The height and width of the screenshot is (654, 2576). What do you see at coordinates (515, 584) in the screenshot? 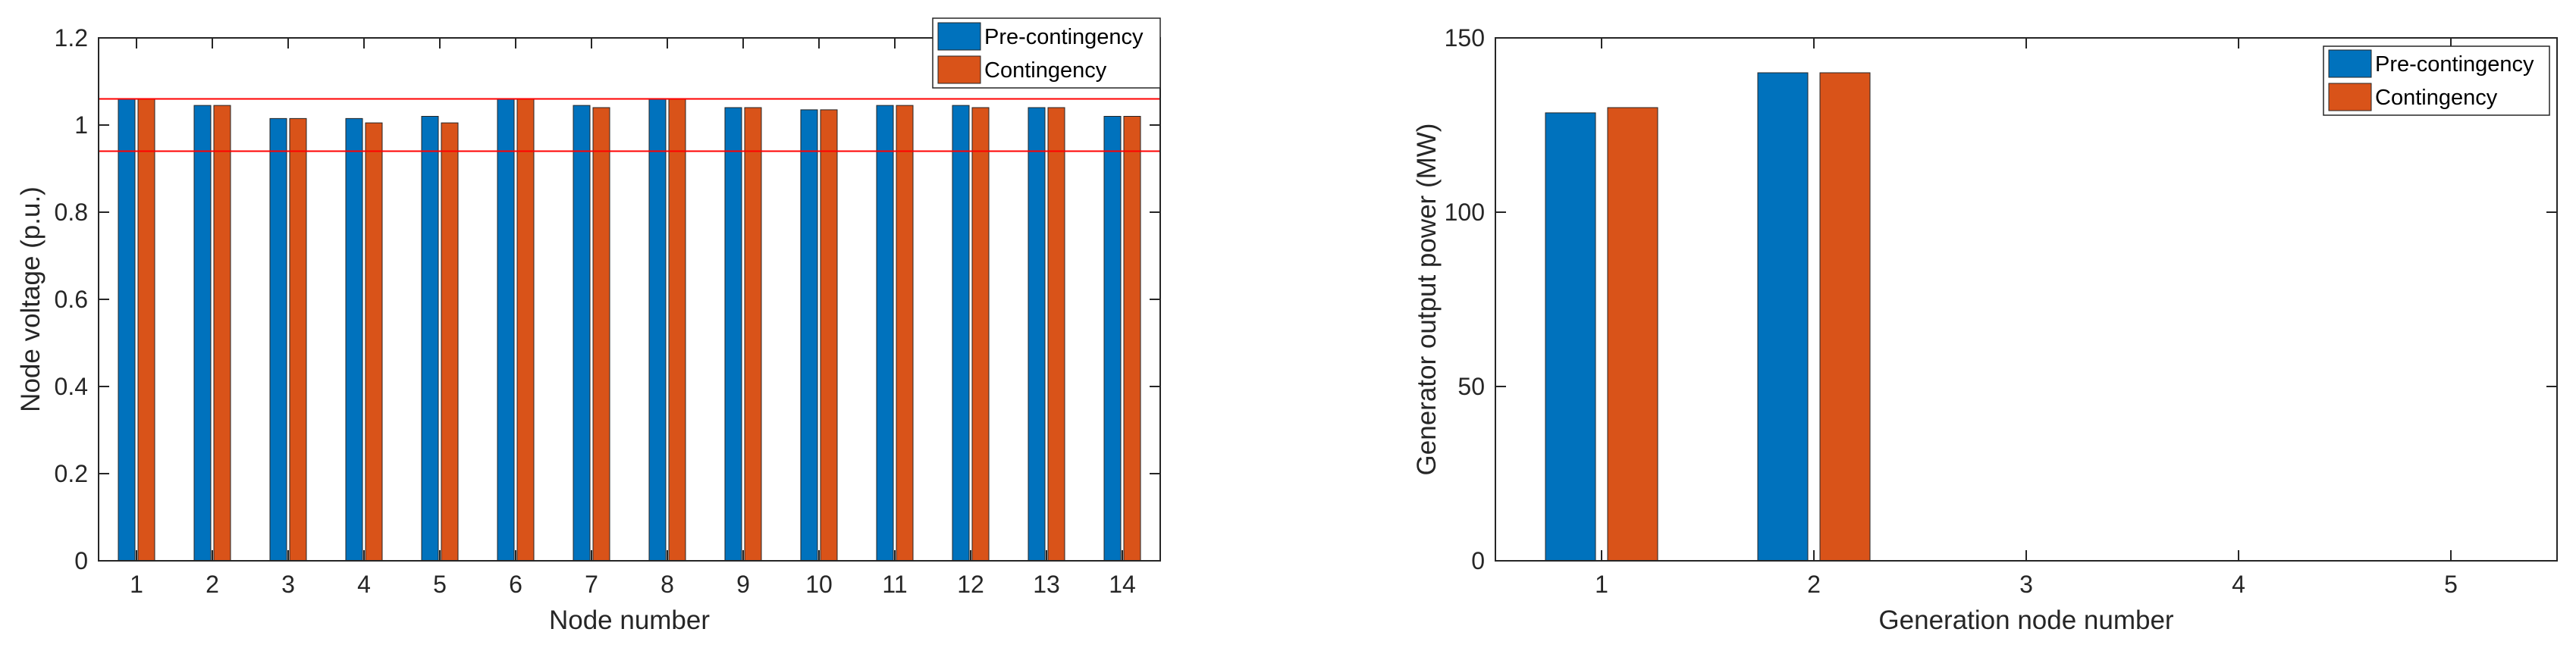
I see `x-tick-label: 6` at bounding box center [515, 584].